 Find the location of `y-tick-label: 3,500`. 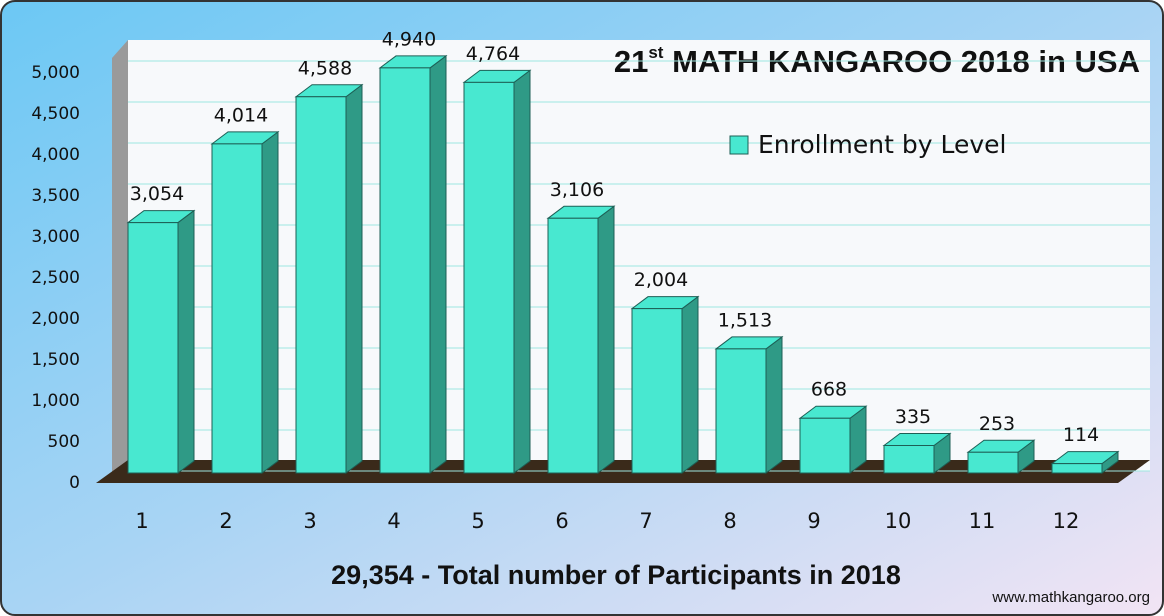

y-tick-label: 3,500 is located at coordinates (55, 196).